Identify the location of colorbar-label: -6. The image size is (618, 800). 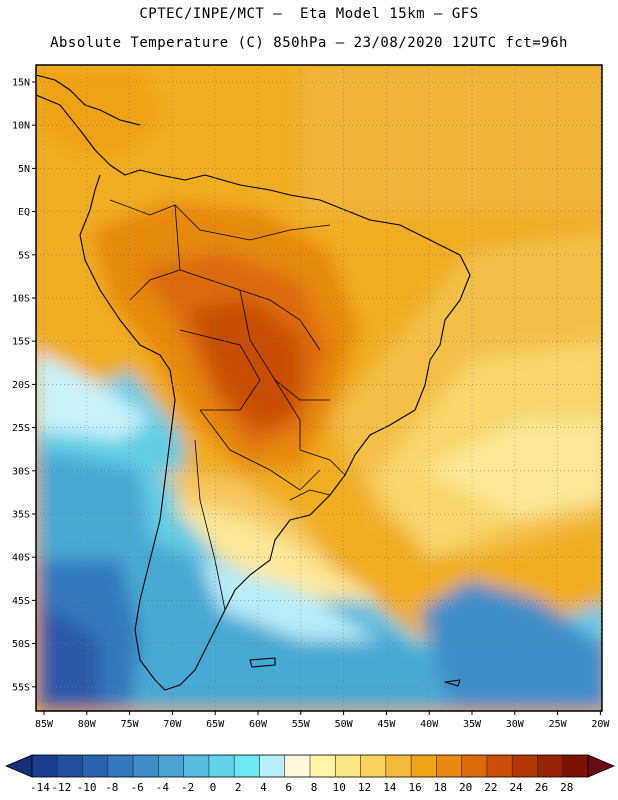
(136, 787).